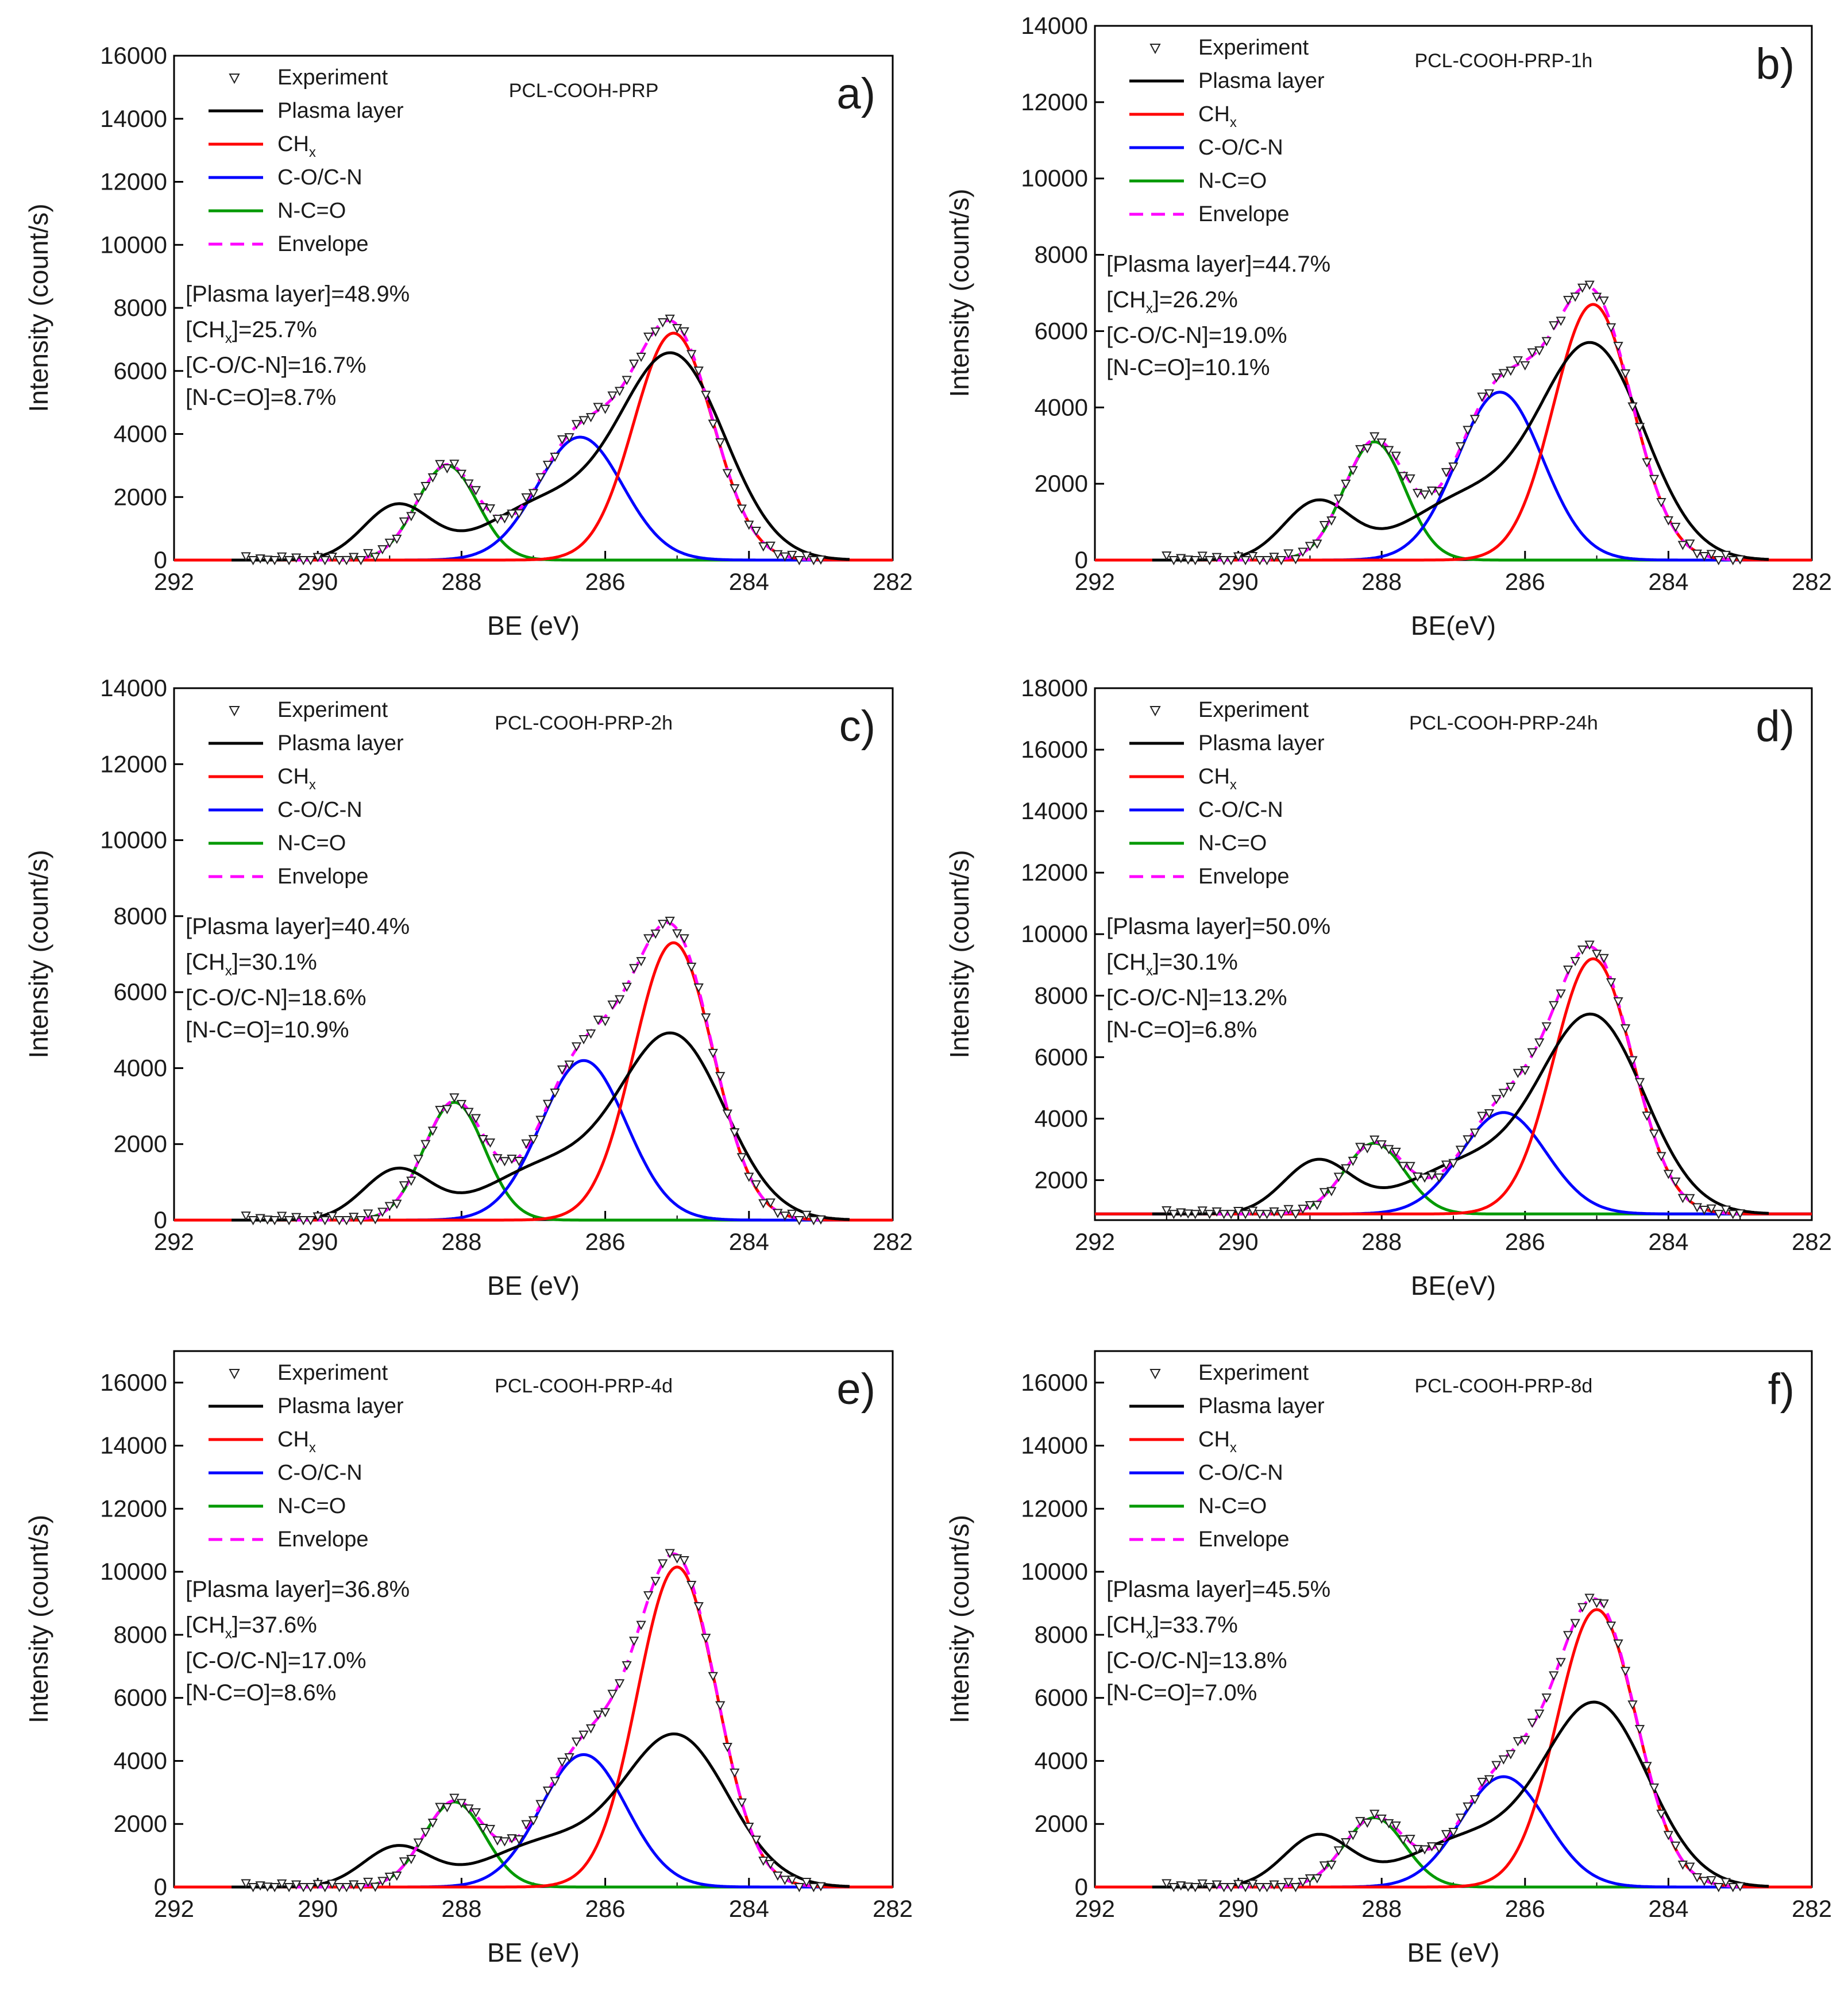  Describe the element at coordinates (133, 181) in the screenshot. I see `y-tick-label: 12000` at that location.